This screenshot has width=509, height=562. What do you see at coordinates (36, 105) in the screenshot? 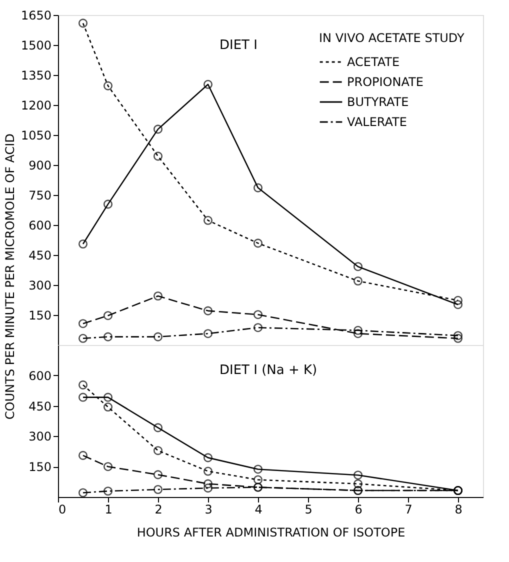
I see `y-tick-label: 1200` at bounding box center [36, 105].